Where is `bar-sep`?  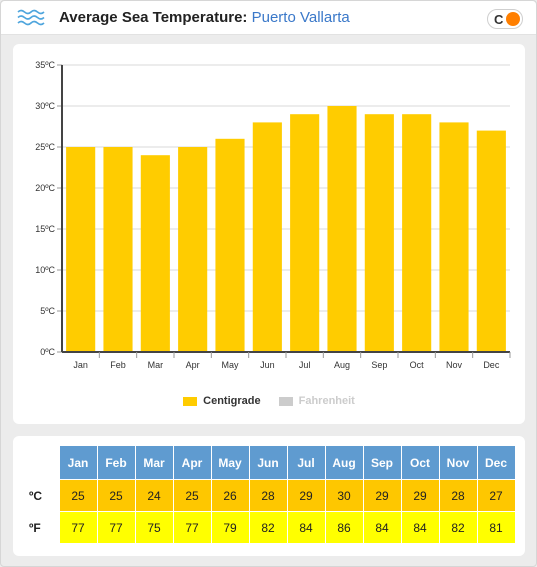 bar-sep is located at coordinates (379, 233).